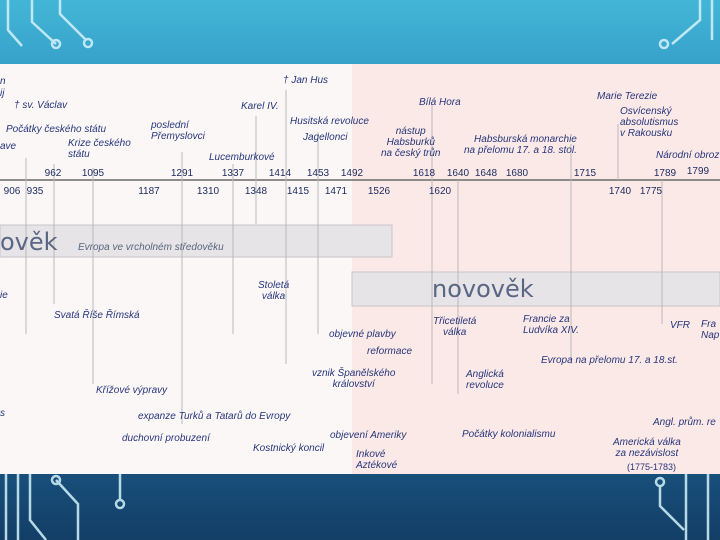 The image size is (720, 540). Describe the element at coordinates (208, 191) in the screenshot. I see `year-label: 1310` at that location.